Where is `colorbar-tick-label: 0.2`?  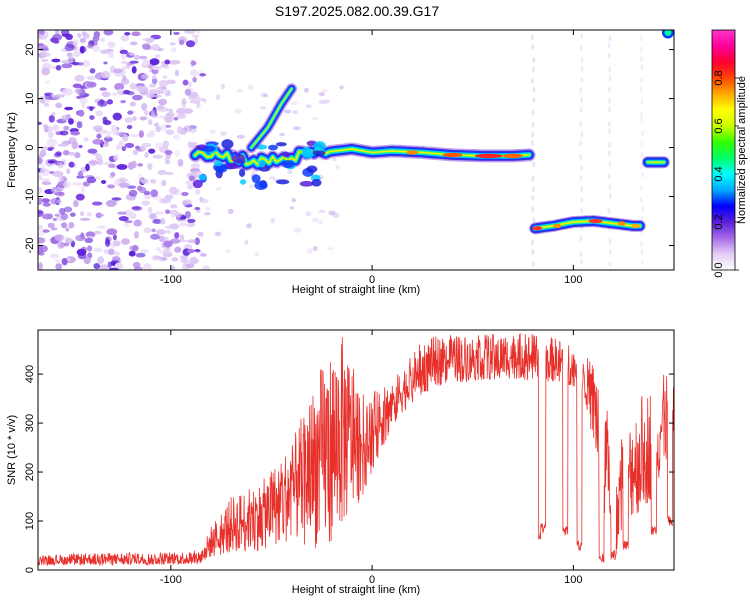
colorbar-tick-label: 0.2 is located at coordinates (719, 221).